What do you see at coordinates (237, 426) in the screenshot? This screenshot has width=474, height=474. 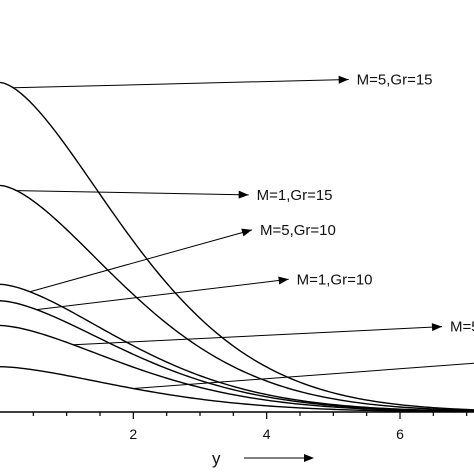 I see `x-axis: 2 4 6` at bounding box center [237, 426].